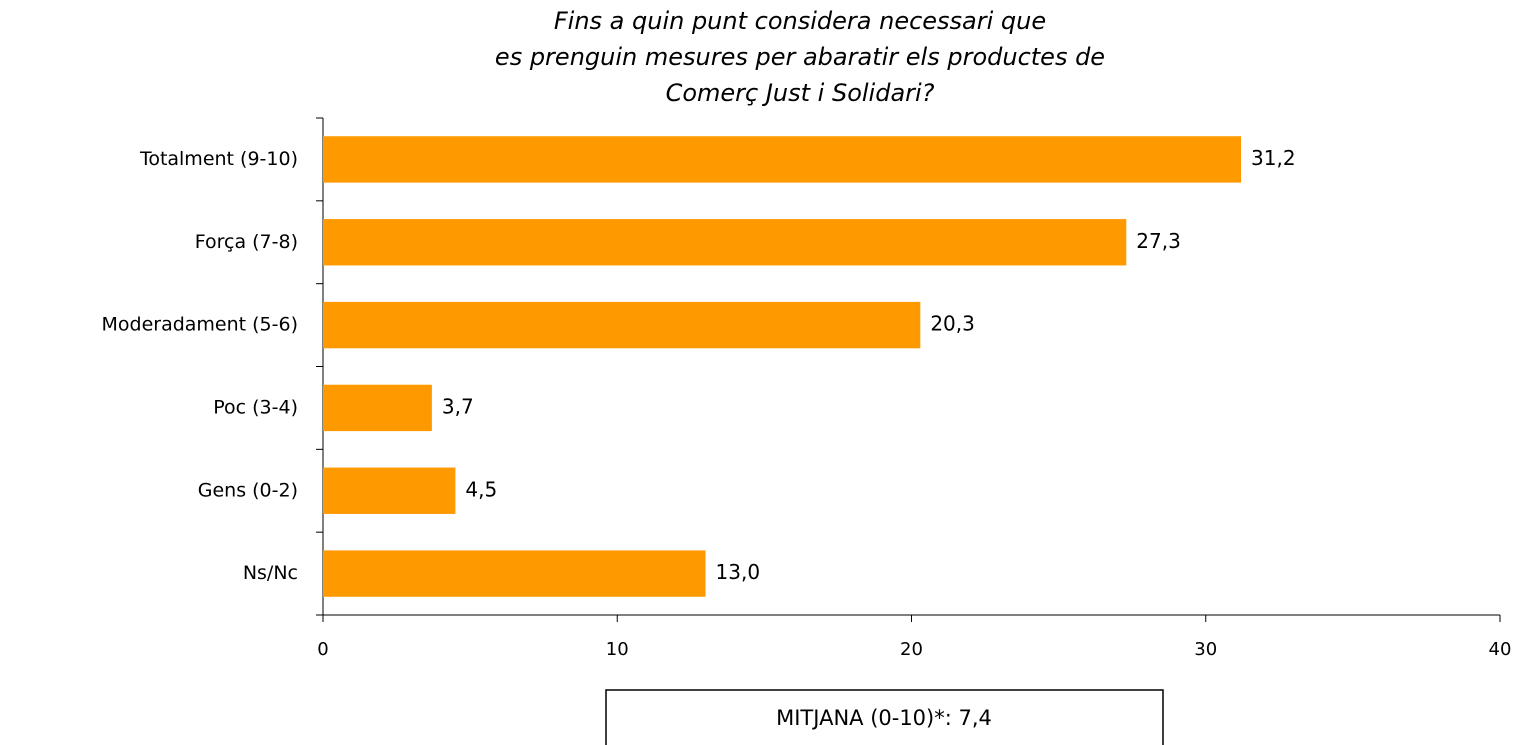  I want to click on y-tick-label: Poc (3-4), so click(255, 407).